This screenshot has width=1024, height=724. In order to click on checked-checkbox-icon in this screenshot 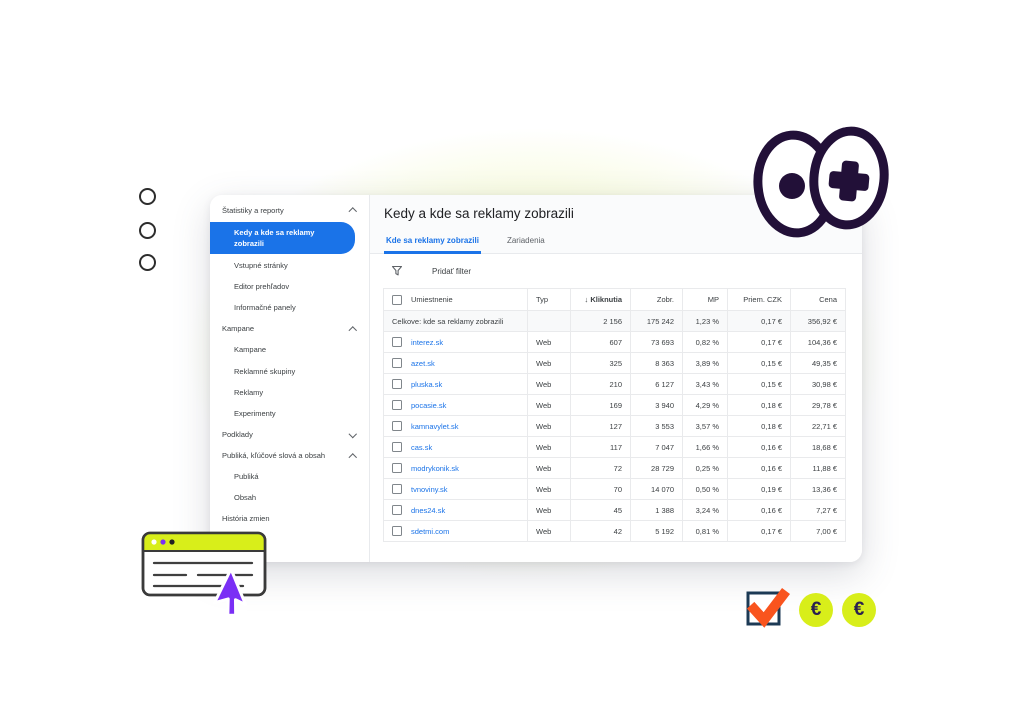, I will do `click(768, 607)`.